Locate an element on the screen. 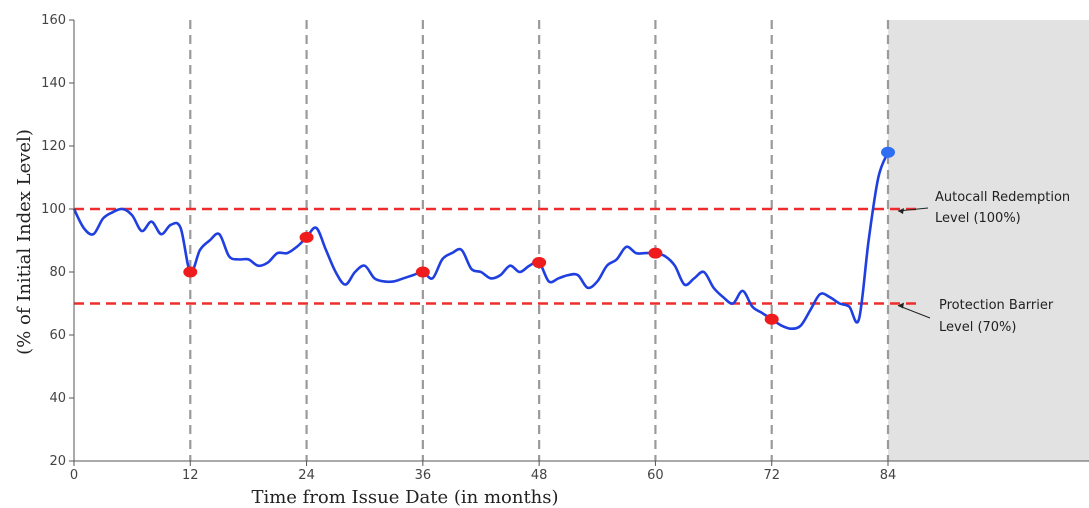  y-tick-label: 60 is located at coordinates (57, 335).